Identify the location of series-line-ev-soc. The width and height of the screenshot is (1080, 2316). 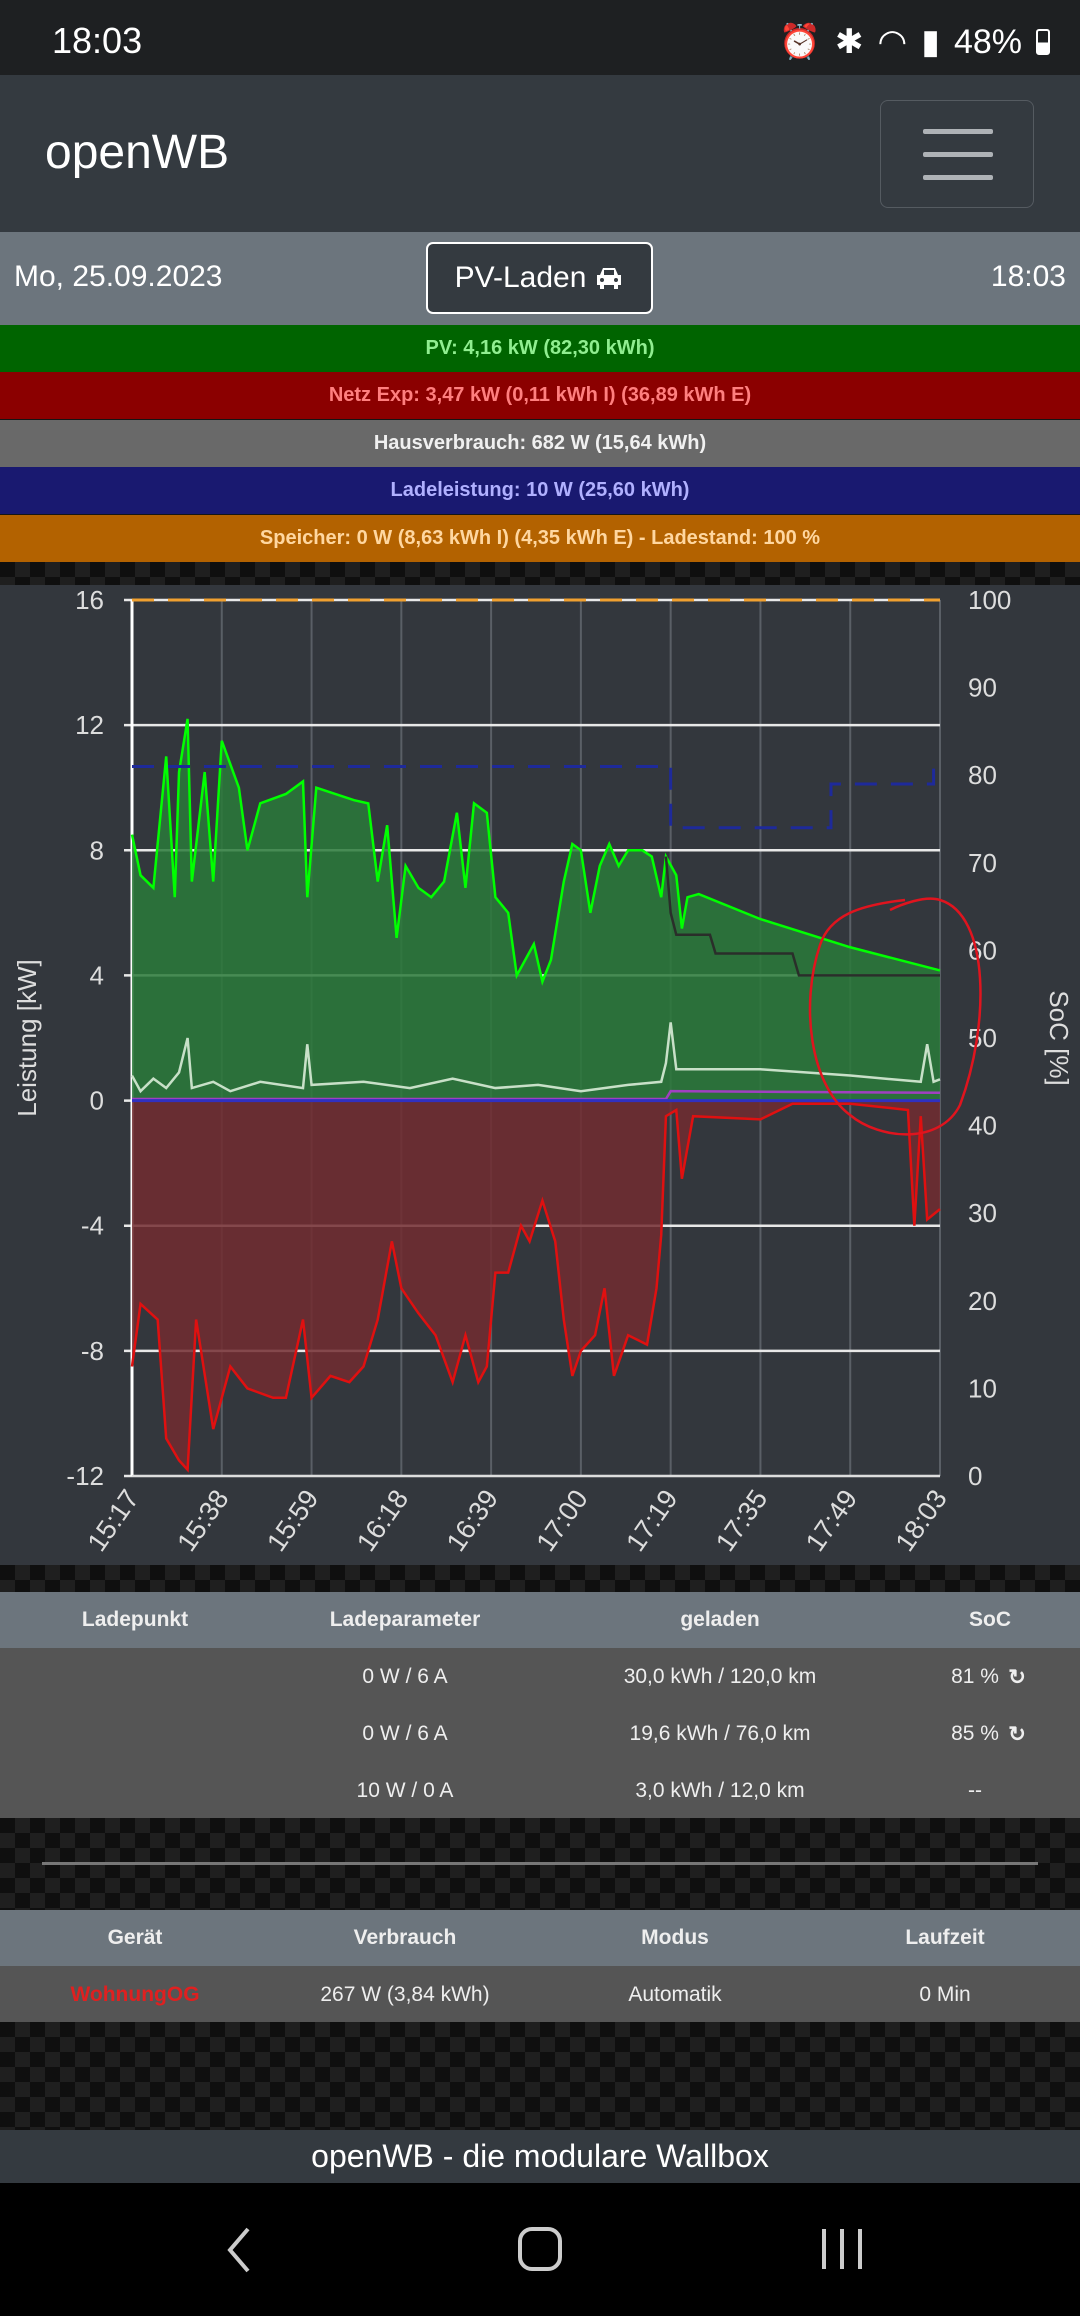
(534, 797).